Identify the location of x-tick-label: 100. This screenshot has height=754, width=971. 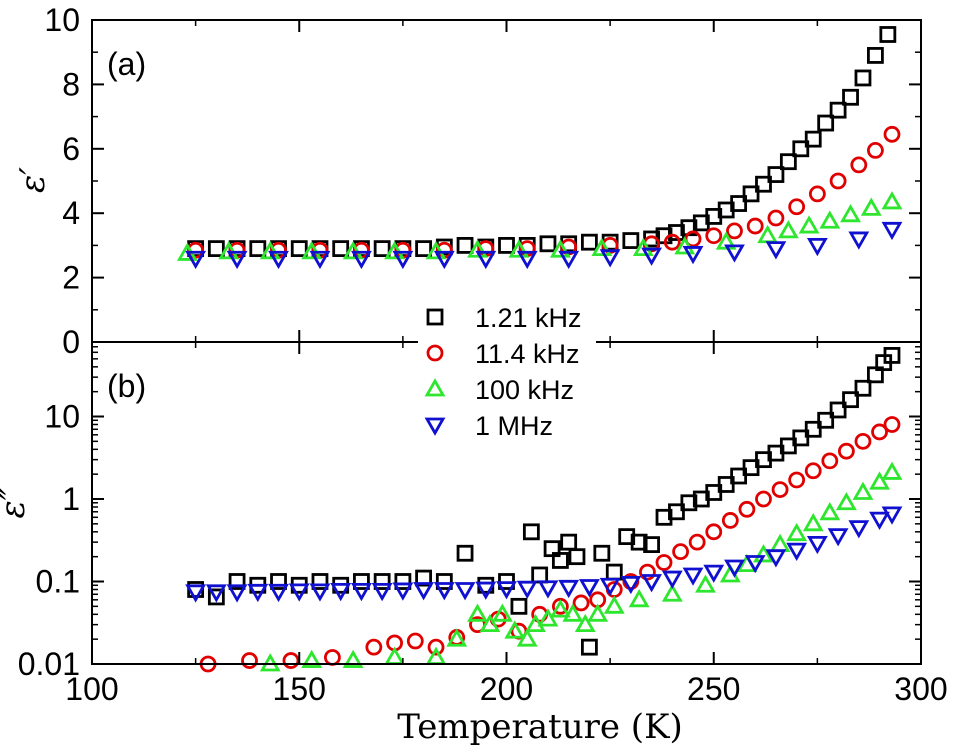
(91, 689).